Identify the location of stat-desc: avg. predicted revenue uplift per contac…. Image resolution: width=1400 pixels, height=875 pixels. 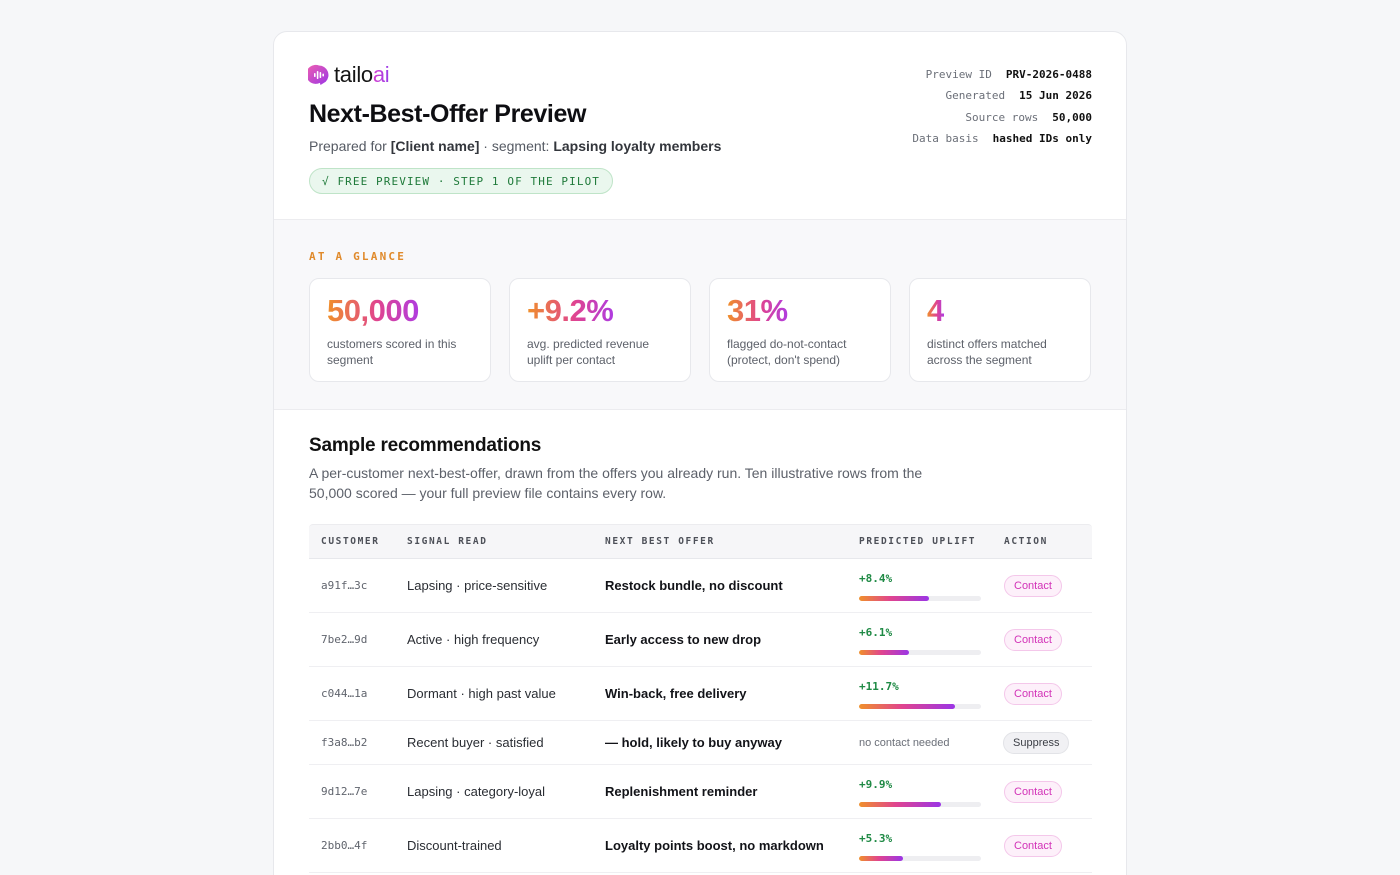
(588, 352).